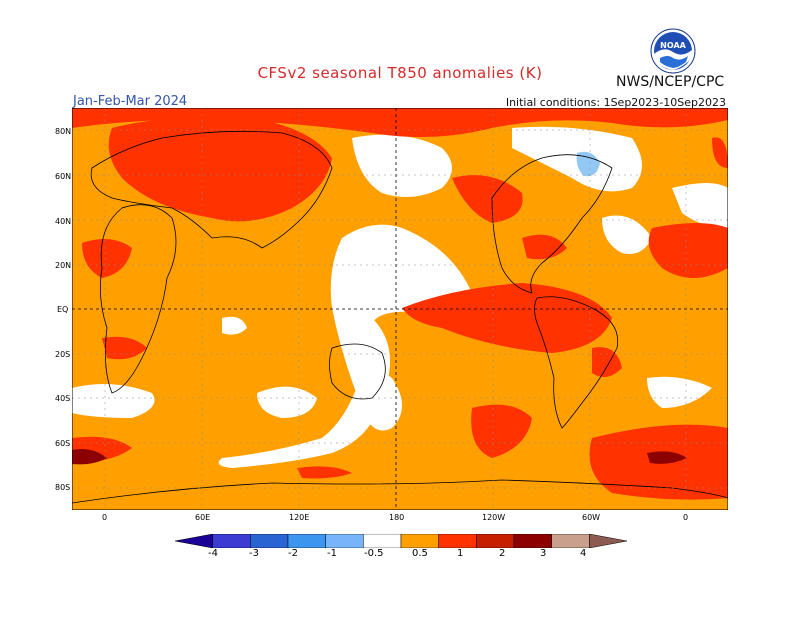 The image size is (800, 618). Describe the element at coordinates (254, 553) in the screenshot. I see `colorbar-label: -3` at that location.